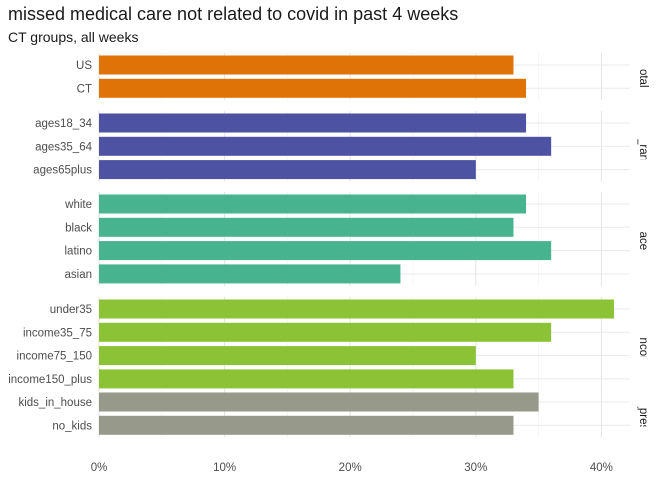 This screenshot has height=480, width=672. What do you see at coordinates (64, 147) in the screenshot?
I see `category-label-ages35_64: ages35_64` at bounding box center [64, 147].